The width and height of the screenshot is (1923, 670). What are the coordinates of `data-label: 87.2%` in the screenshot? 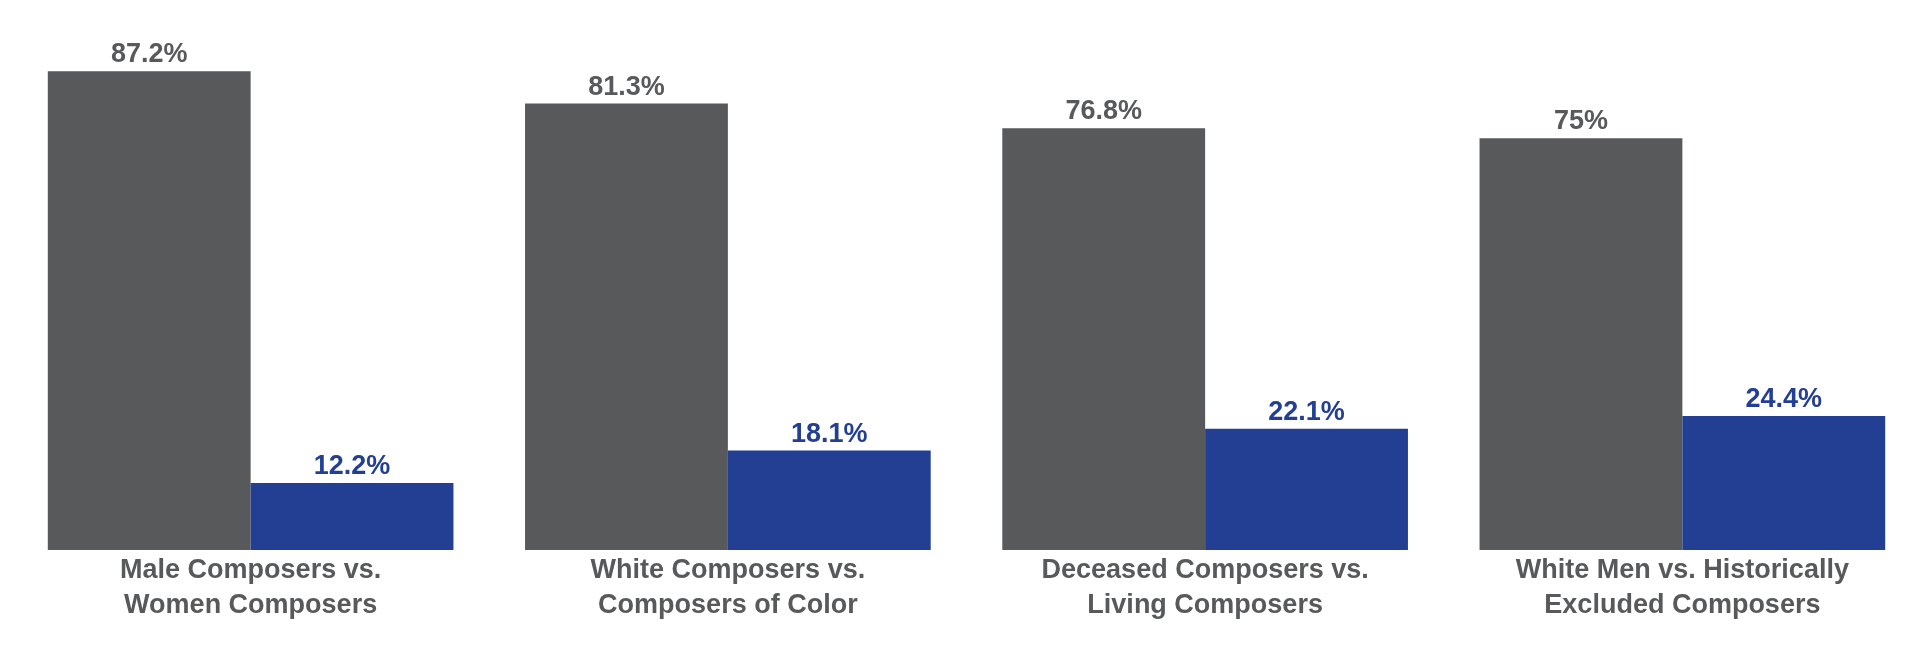 It's located at (149, 53).